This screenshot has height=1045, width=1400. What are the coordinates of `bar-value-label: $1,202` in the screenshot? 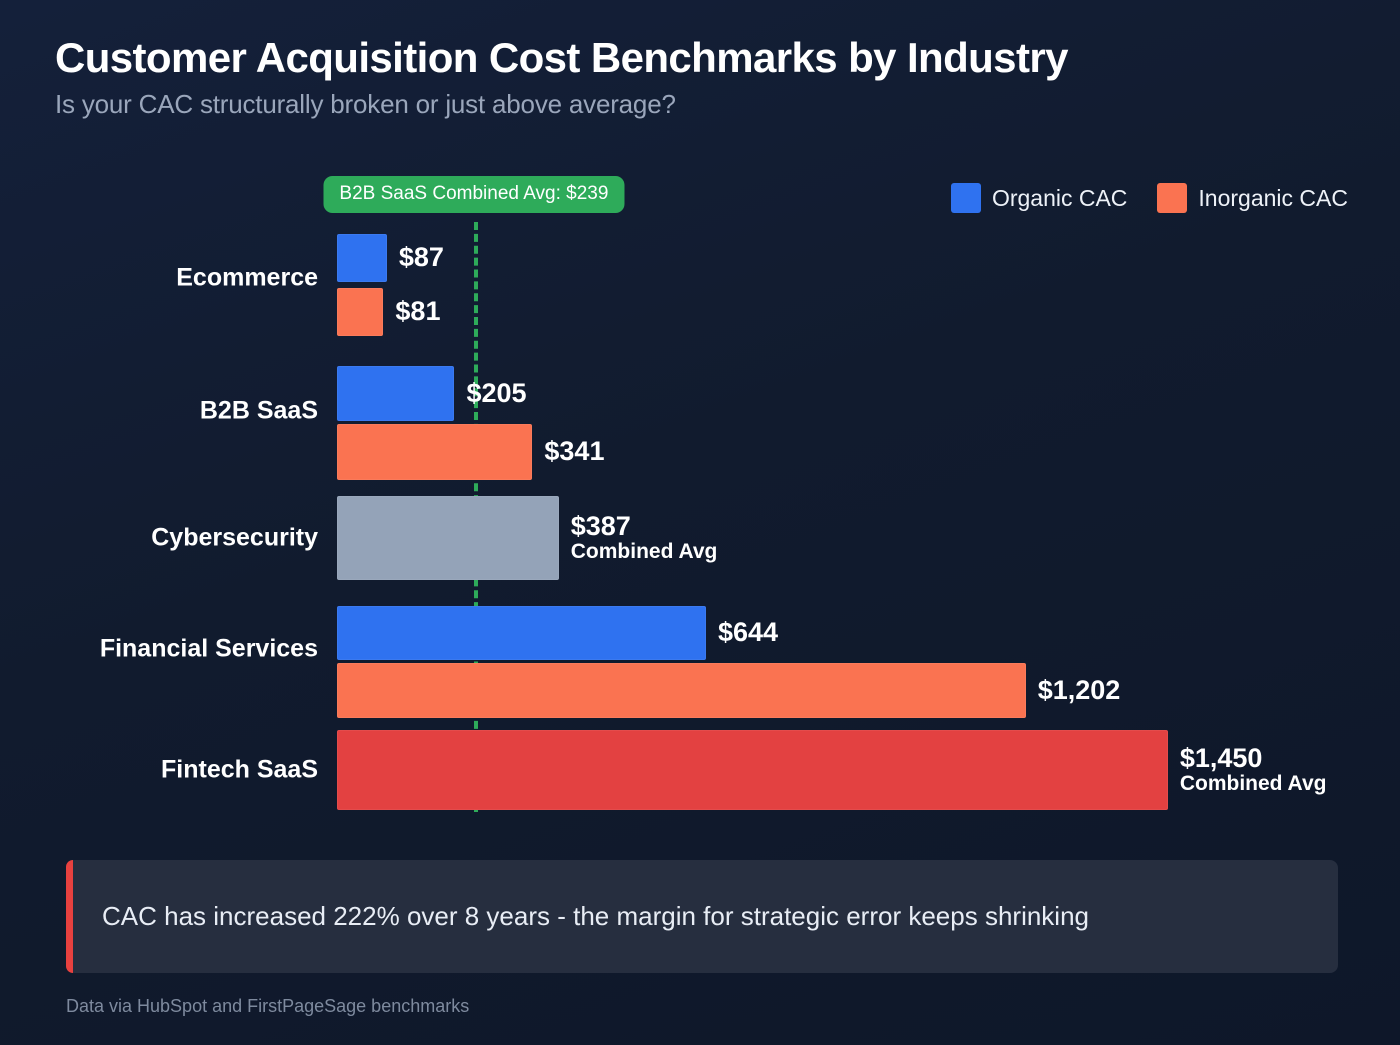 It's located at (1079, 689).